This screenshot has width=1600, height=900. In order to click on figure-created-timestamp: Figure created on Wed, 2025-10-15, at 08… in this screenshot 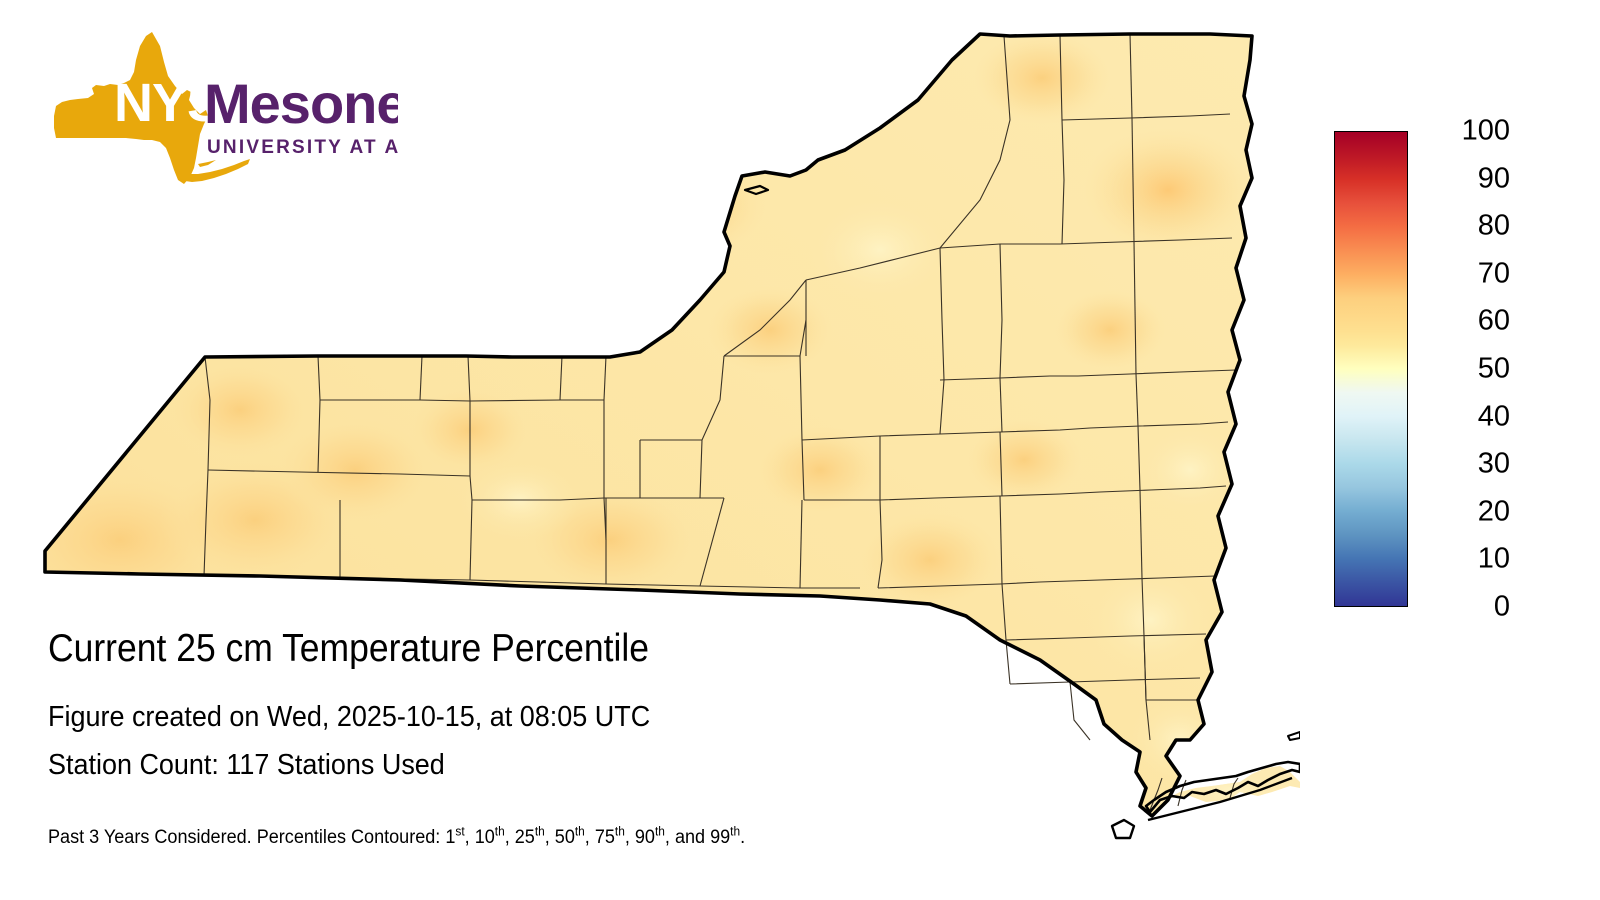, I will do `click(349, 717)`.